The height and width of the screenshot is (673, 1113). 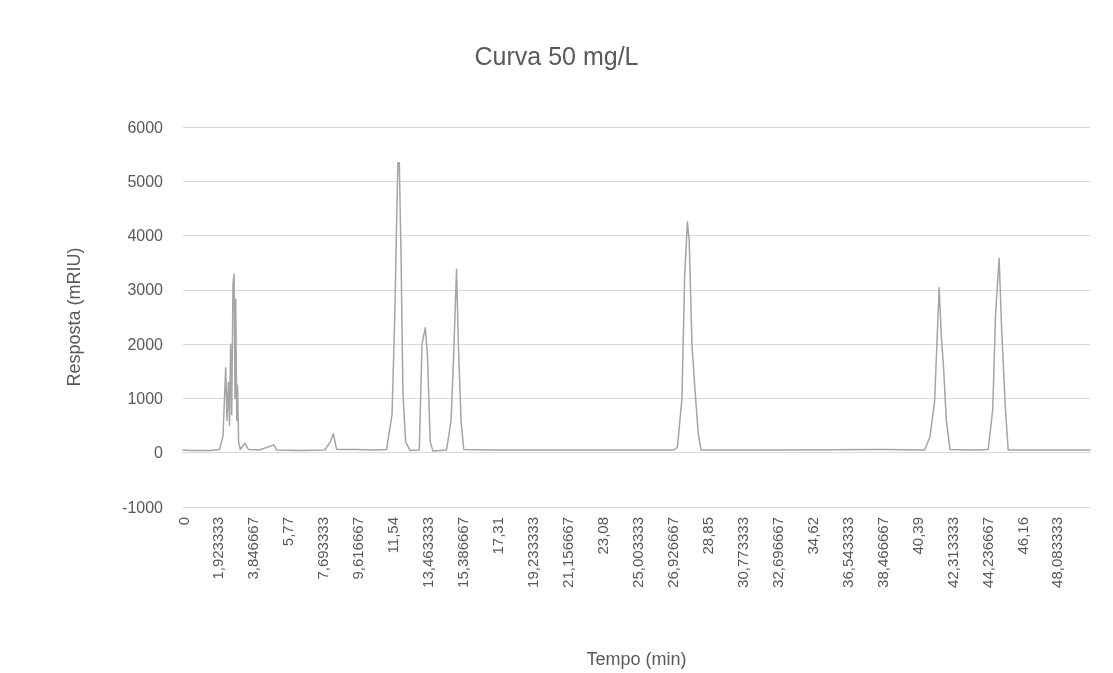 I want to click on x-tick-label: 40,39, so click(x=917, y=536).